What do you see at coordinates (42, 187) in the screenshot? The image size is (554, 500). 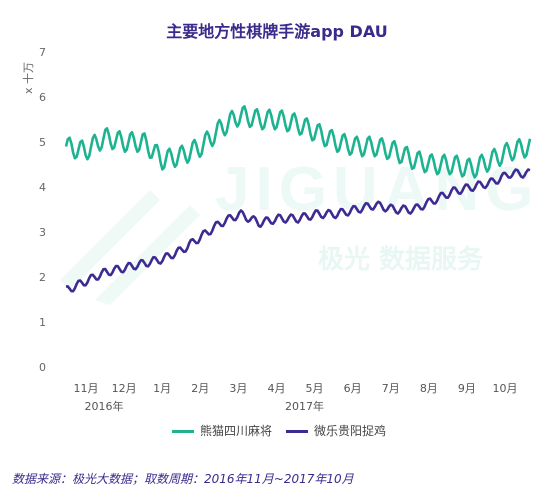 I see `y-tick-label: 4` at bounding box center [42, 187].